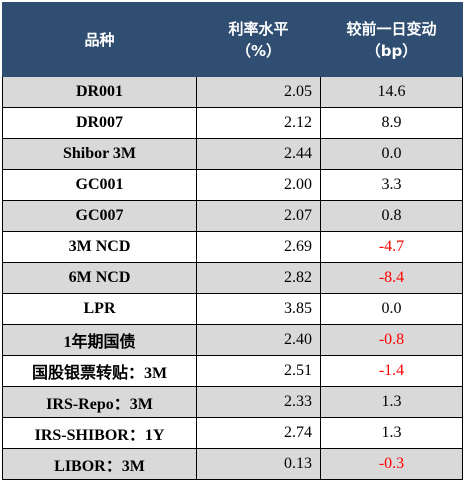 This screenshot has width=466, height=480. What do you see at coordinates (99, 247) in the screenshot?
I see `cell-variety: 3M NCD` at bounding box center [99, 247].